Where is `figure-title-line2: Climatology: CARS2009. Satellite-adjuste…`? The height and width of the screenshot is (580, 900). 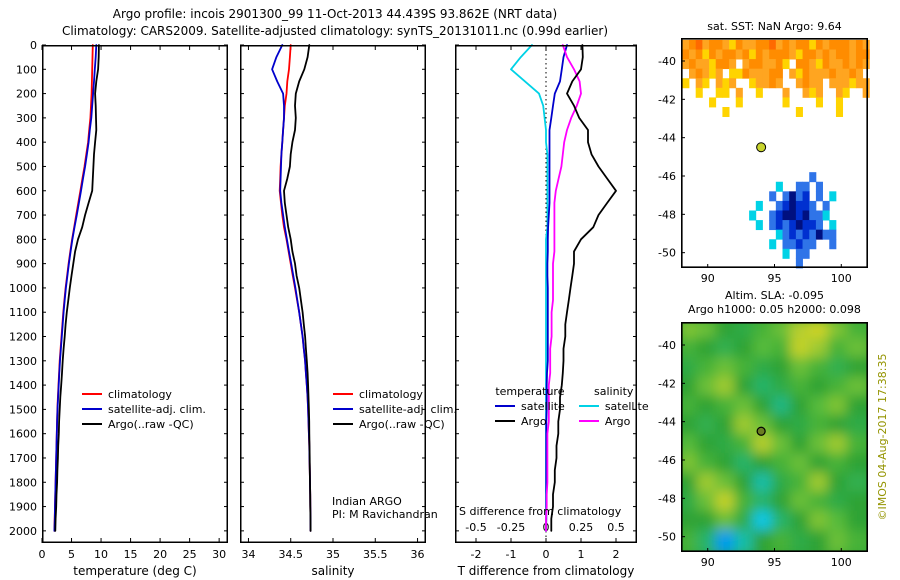
figure-title-line2: Climatology: CARS2009. Satellite-adjuste… is located at coordinates (335, 31).